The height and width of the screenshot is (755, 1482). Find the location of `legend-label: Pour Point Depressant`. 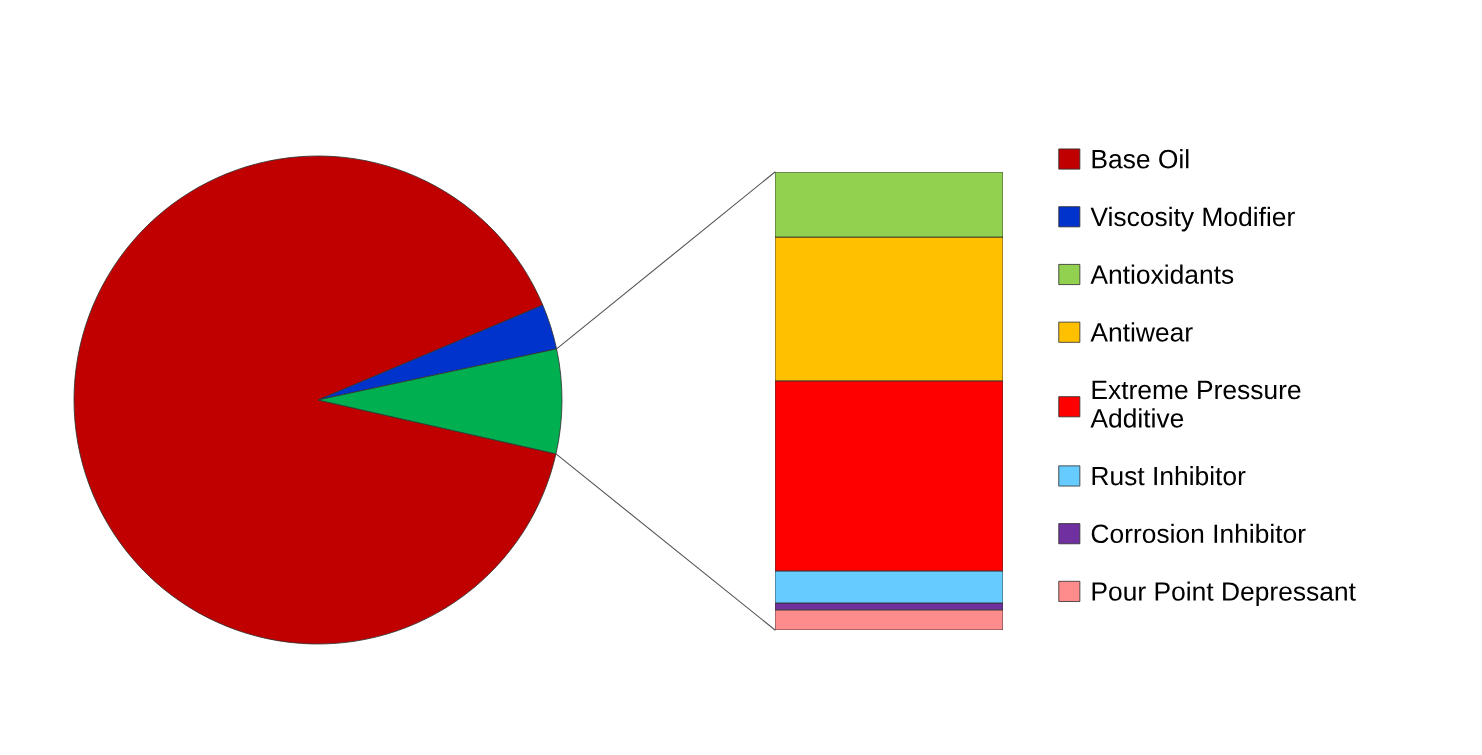

legend-label: Pour Point Depressant is located at coordinates (1224, 594).